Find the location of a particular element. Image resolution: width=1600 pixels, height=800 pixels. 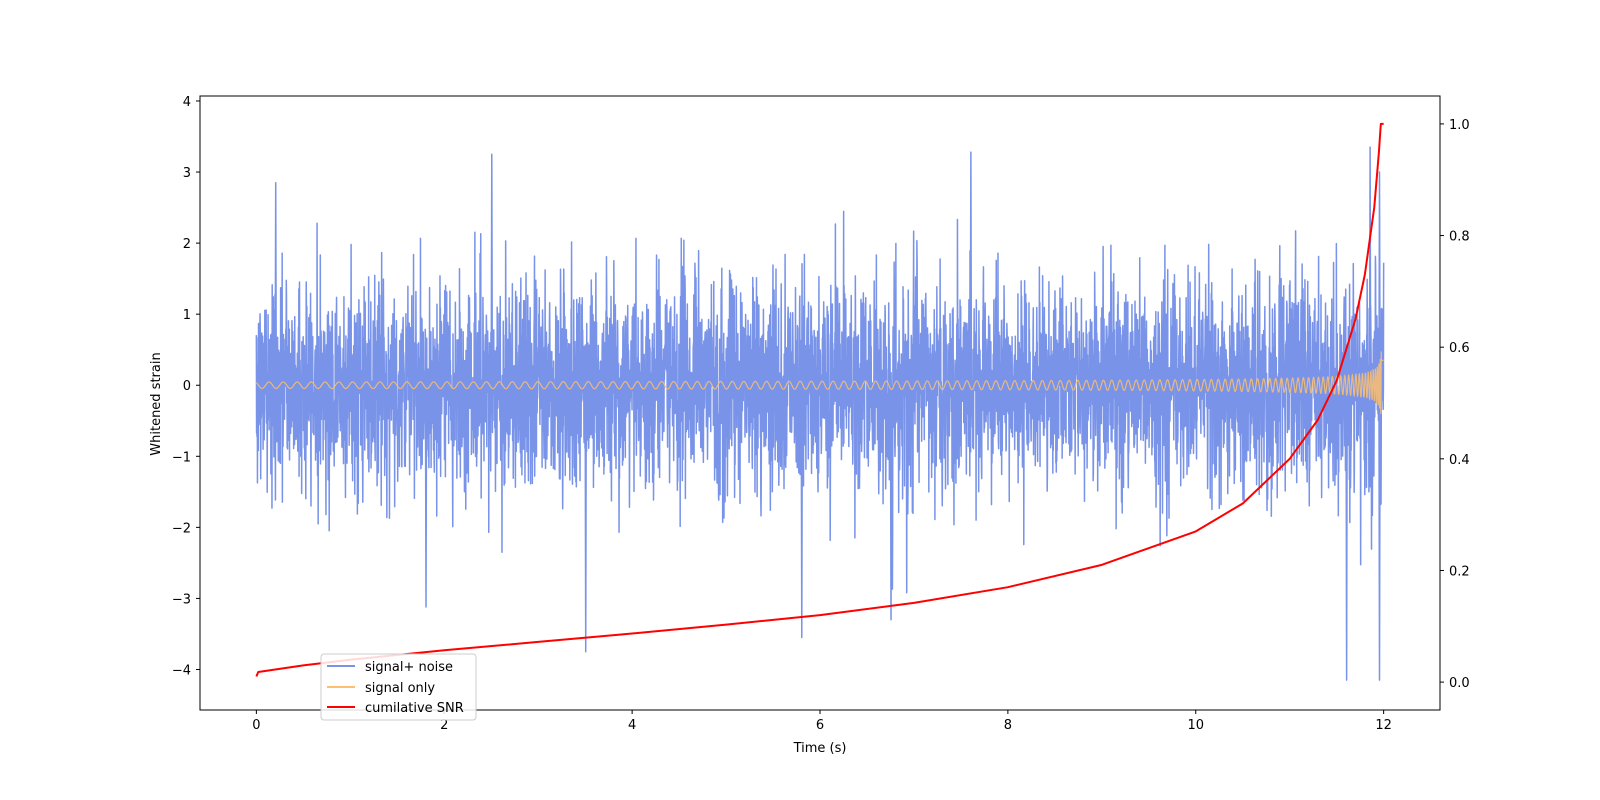

legend-label-signal-only: signal only is located at coordinates (400, 688).